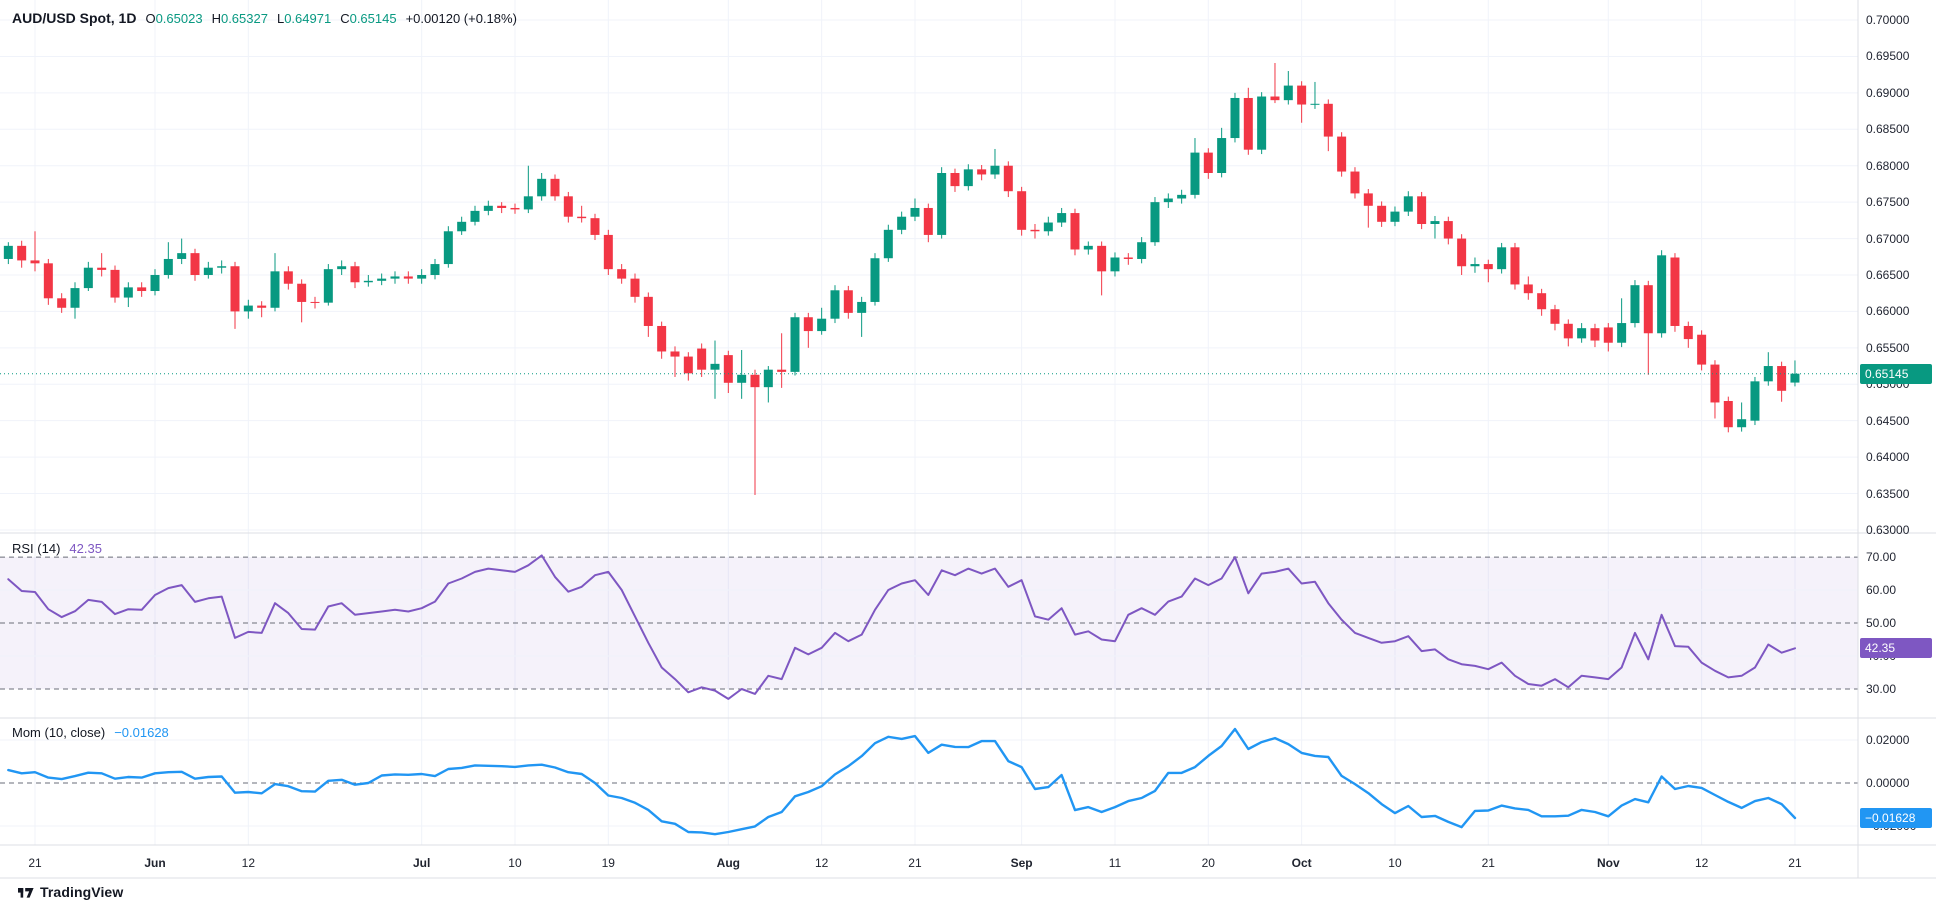  I want to click on mom-axis-tick: 0.00000, so click(1888, 782).